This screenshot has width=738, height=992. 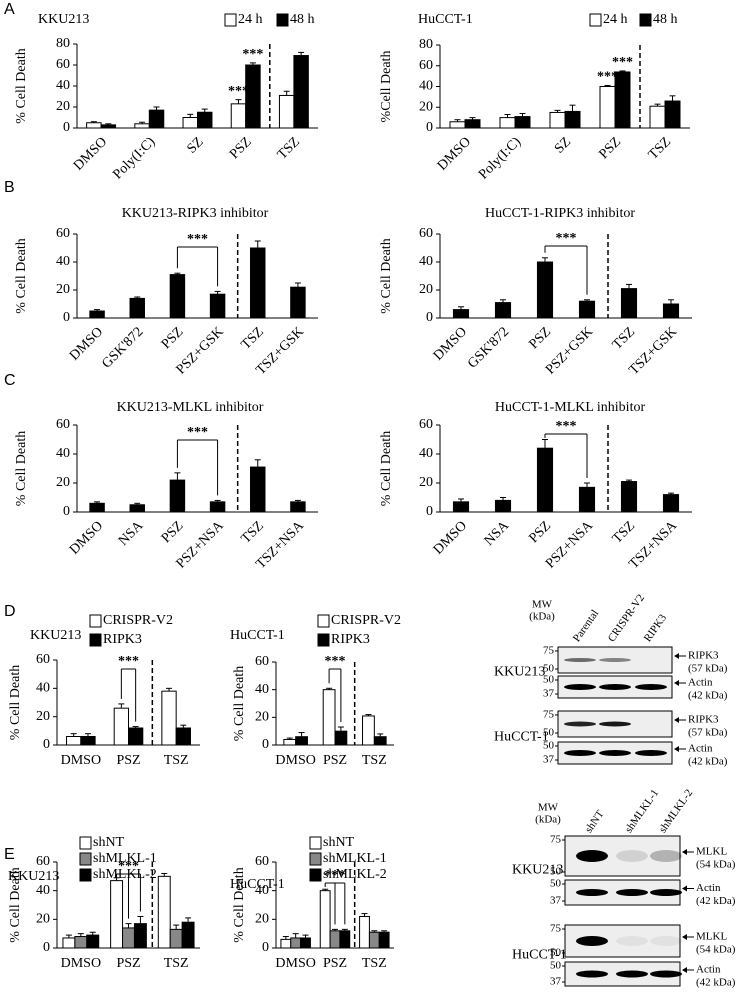 What do you see at coordinates (708, 669) in the screenshot?
I see `protein-size: (57 kDa)` at bounding box center [708, 669].